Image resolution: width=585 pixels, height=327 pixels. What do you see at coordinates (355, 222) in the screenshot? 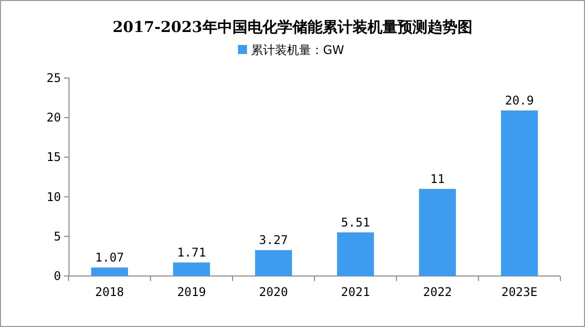
I see `data-label: 5.51` at bounding box center [355, 222].